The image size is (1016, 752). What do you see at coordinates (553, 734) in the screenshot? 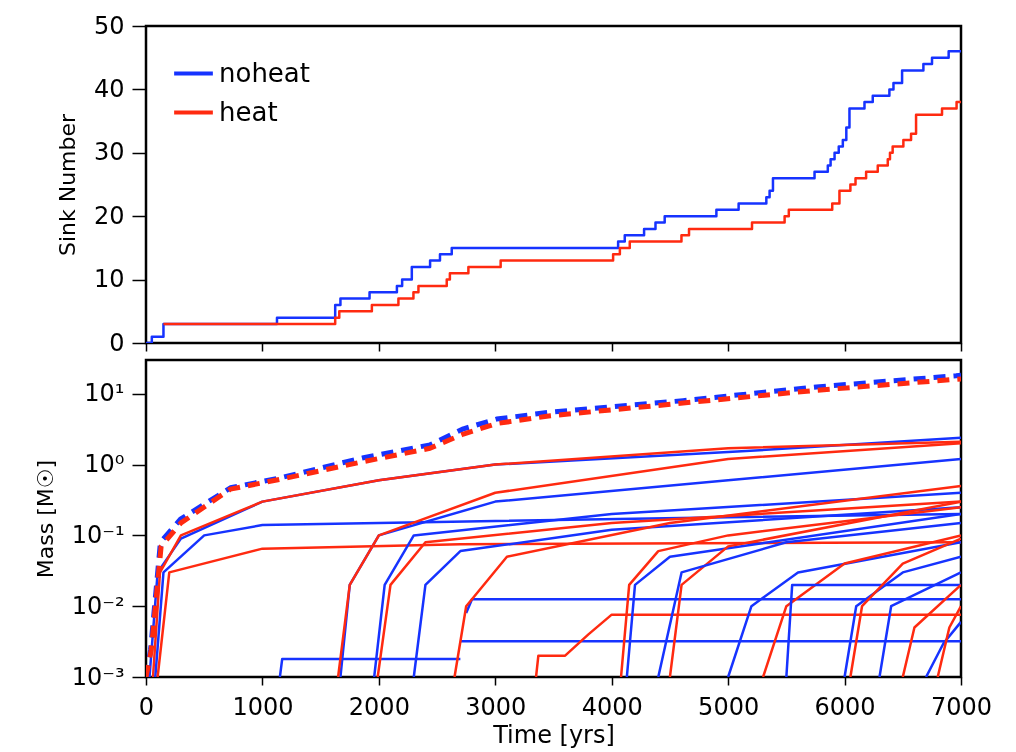
I see `x-axis-title: Time [yrs]` at bounding box center [553, 734].